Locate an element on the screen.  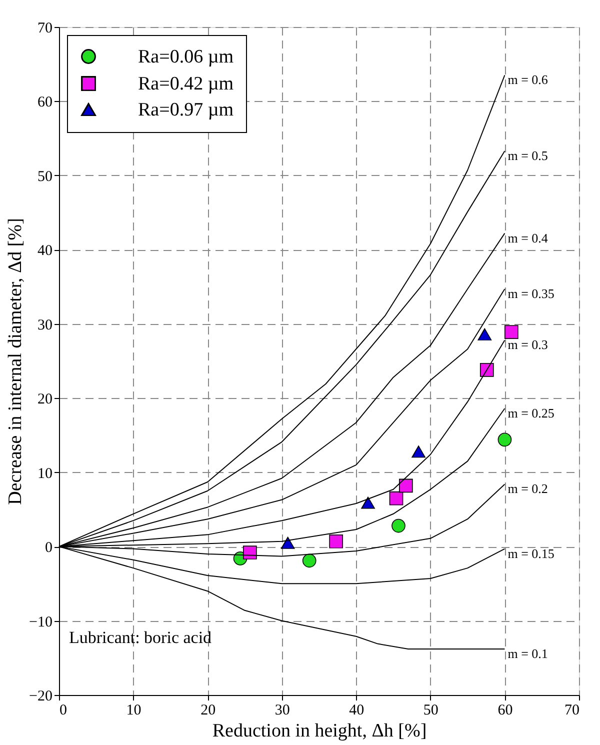
y-tick-label: 50 is located at coordinates (45, 176).